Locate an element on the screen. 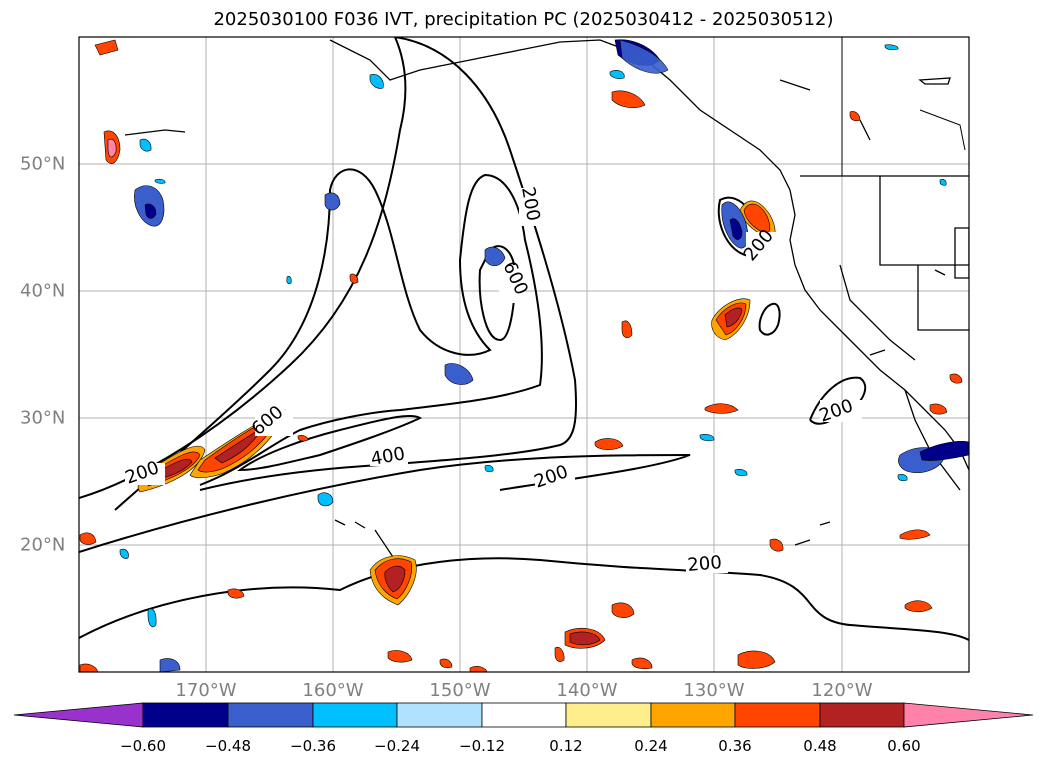  lon-label: 150°W is located at coordinates (460, 690).